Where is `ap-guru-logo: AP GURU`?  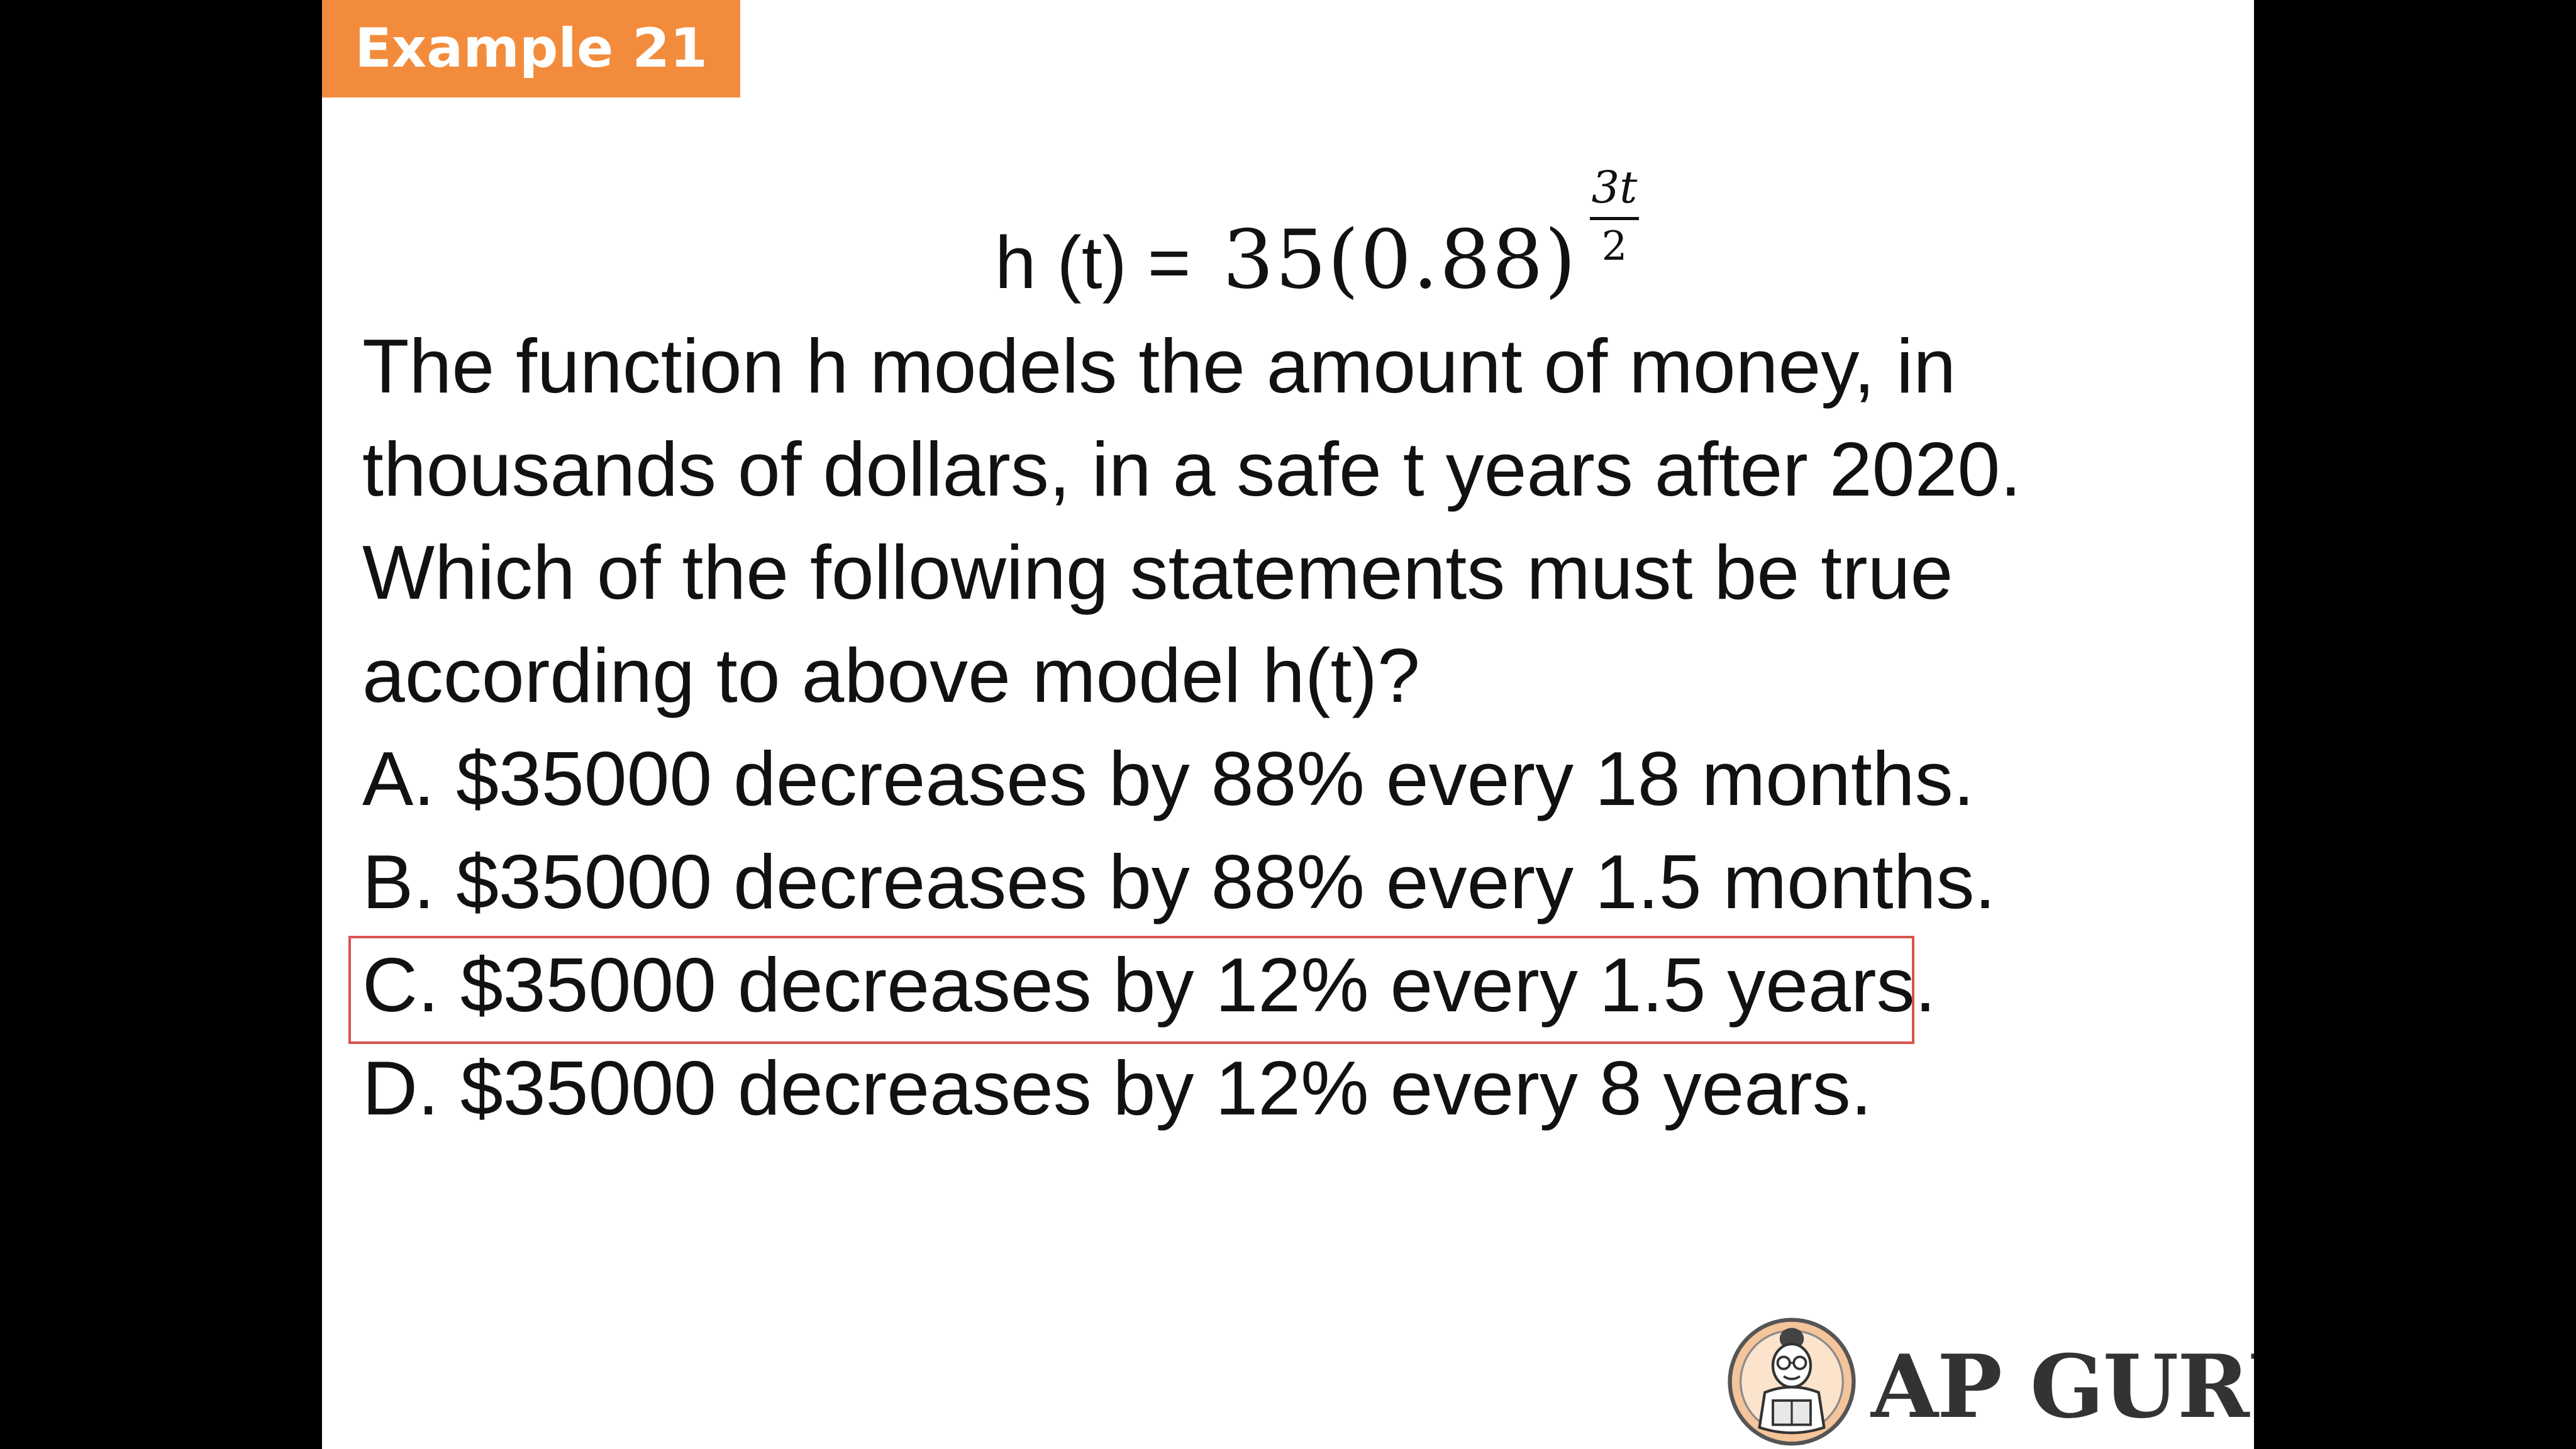 ap-guru-logo: AP GURU is located at coordinates (1989, 1381).